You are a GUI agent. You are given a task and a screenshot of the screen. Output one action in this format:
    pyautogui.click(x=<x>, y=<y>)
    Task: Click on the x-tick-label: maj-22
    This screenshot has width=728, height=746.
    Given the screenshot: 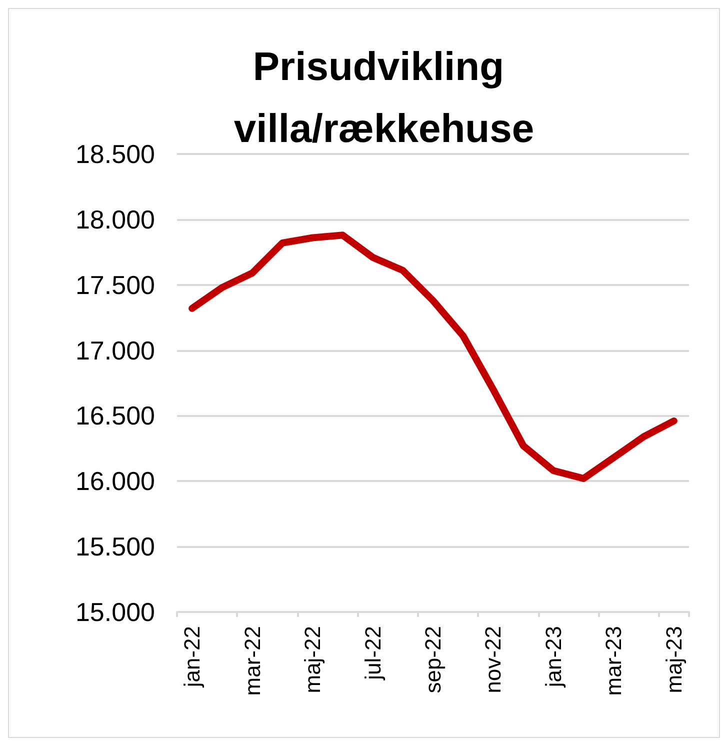 What is the action you would take?
    pyautogui.click(x=313, y=660)
    